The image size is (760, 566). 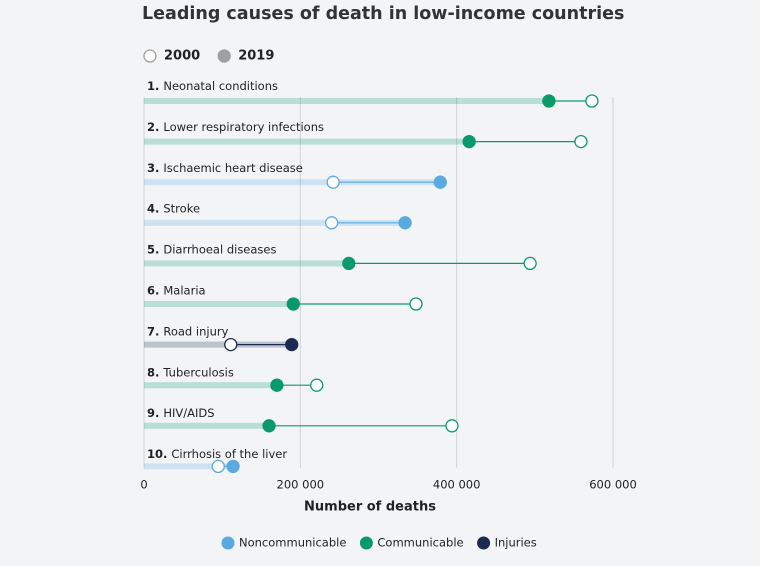 What do you see at coordinates (420, 543) in the screenshot?
I see `legend-label: Communicable` at bounding box center [420, 543].